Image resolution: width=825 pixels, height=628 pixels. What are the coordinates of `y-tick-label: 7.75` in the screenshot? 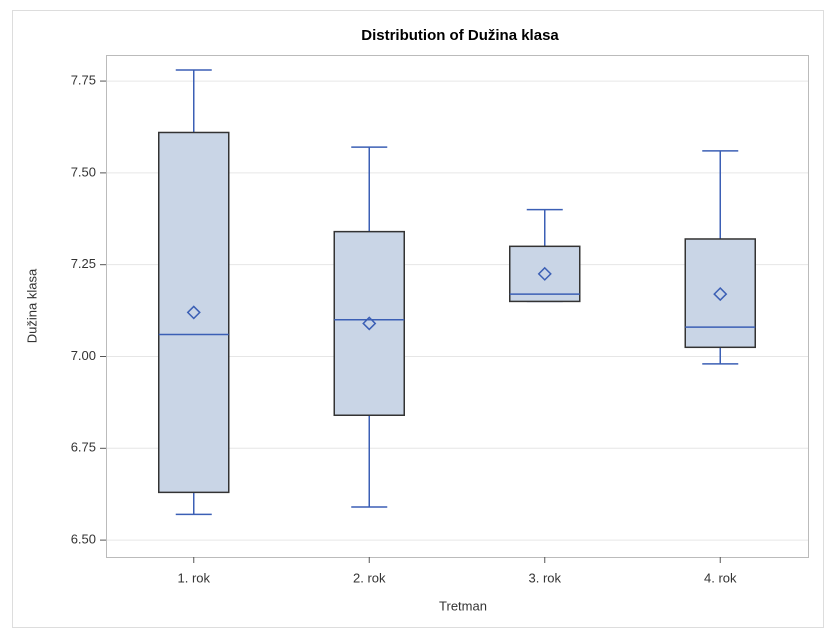 It's located at (83, 80).